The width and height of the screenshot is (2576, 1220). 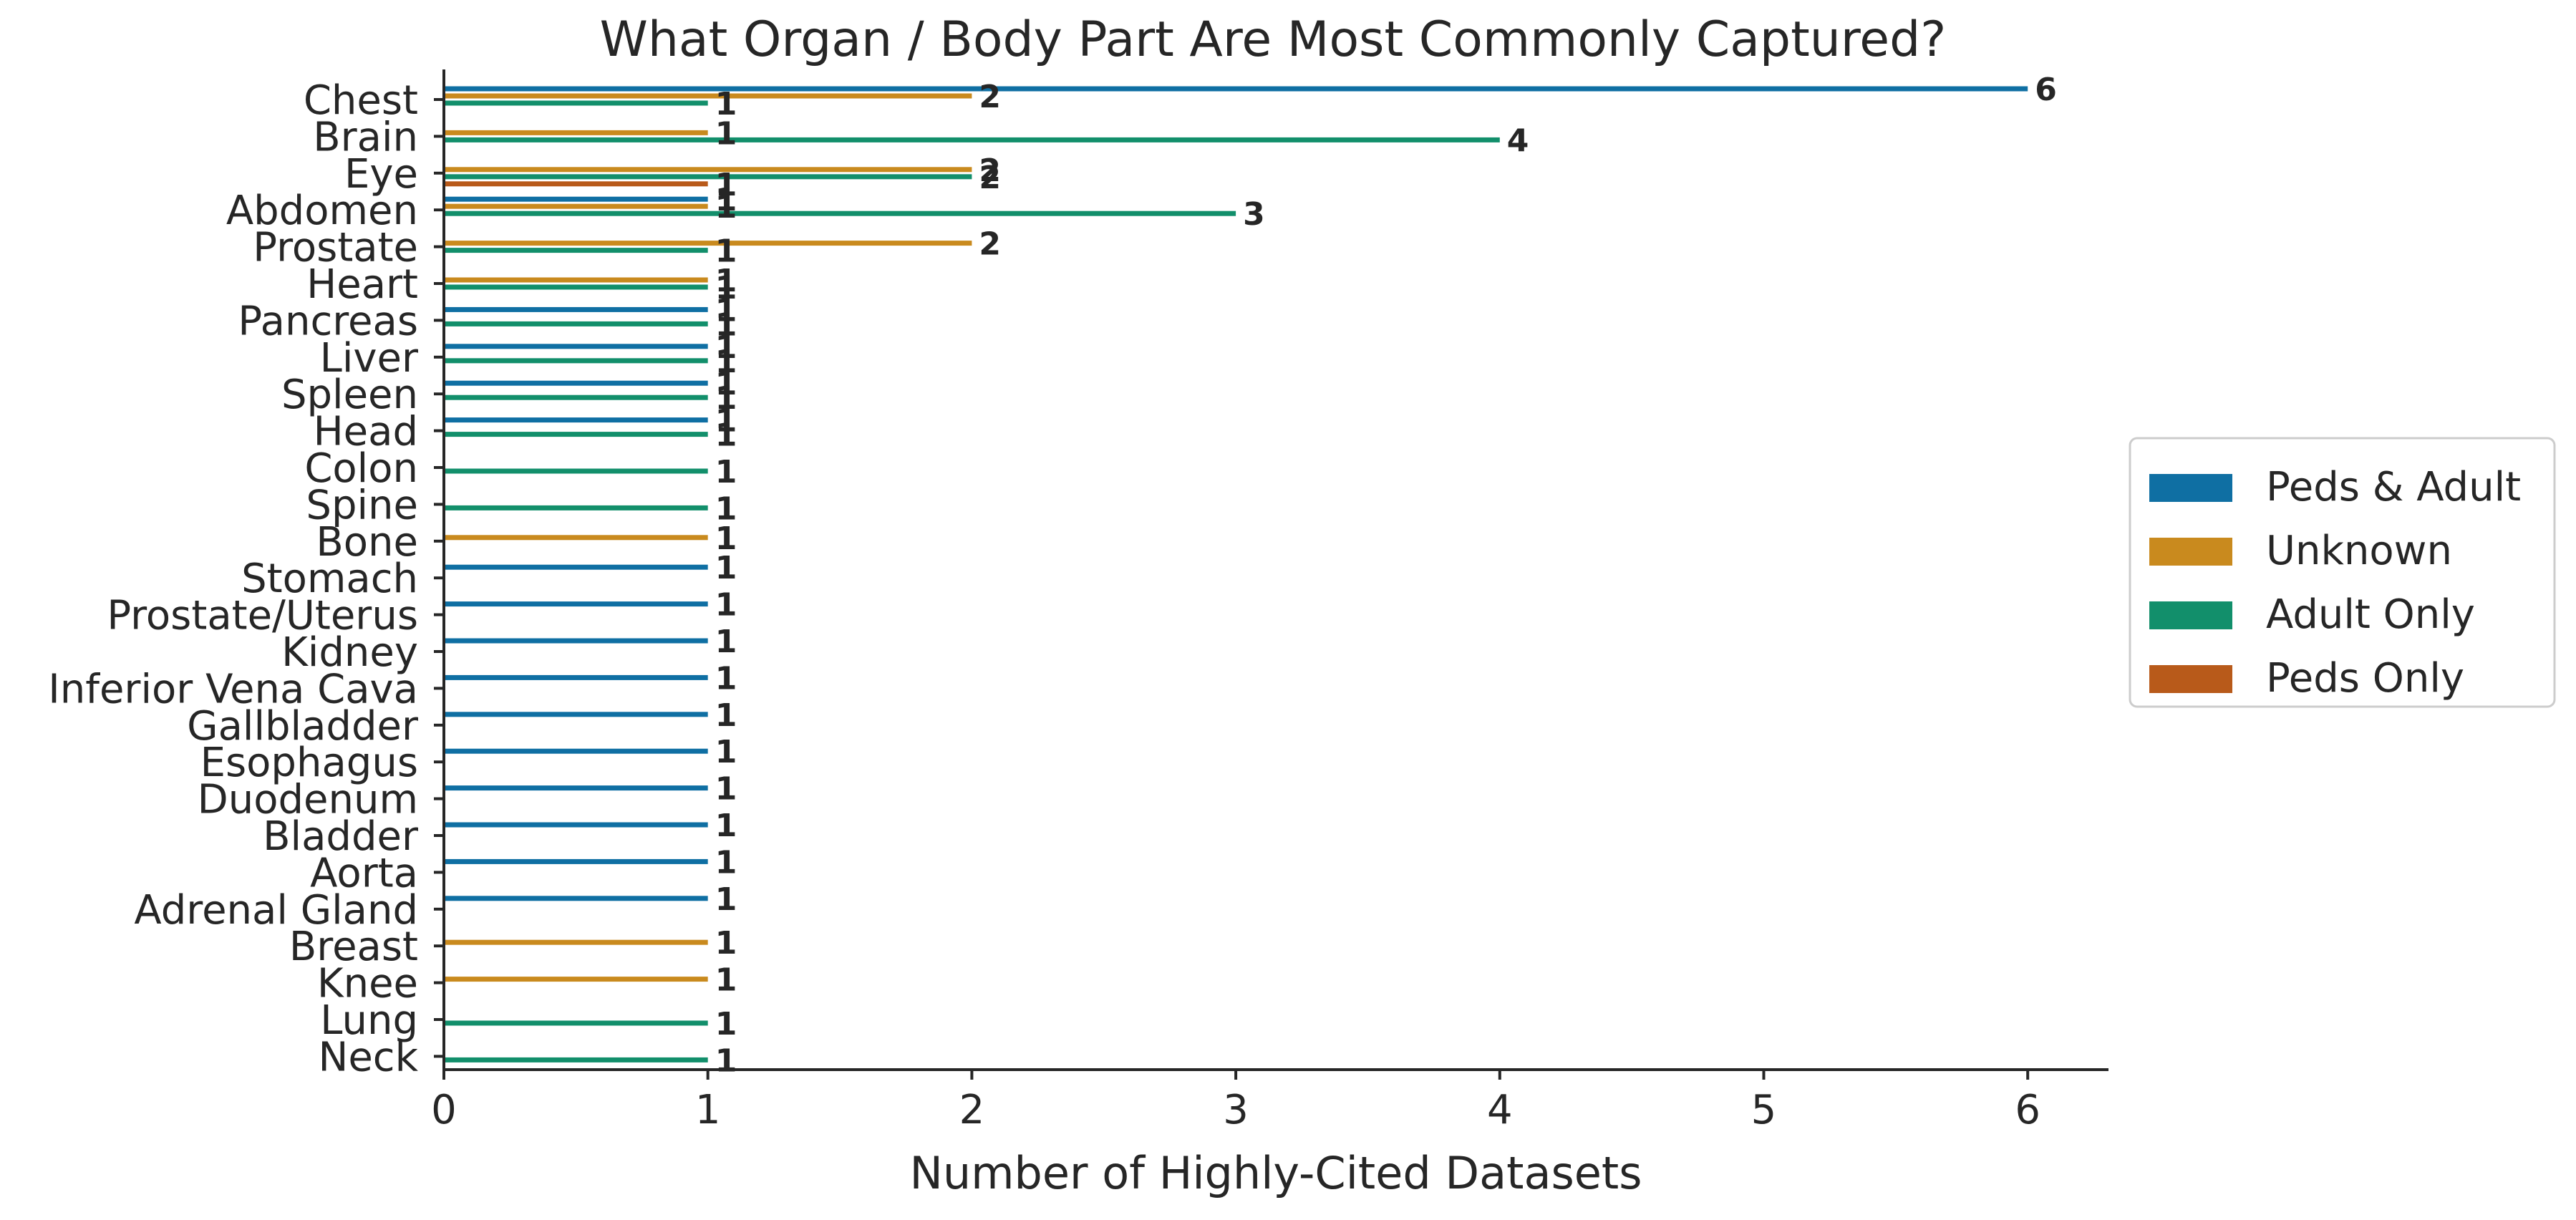 What do you see at coordinates (350, 652) in the screenshot?
I see `category-label: Kidney` at bounding box center [350, 652].